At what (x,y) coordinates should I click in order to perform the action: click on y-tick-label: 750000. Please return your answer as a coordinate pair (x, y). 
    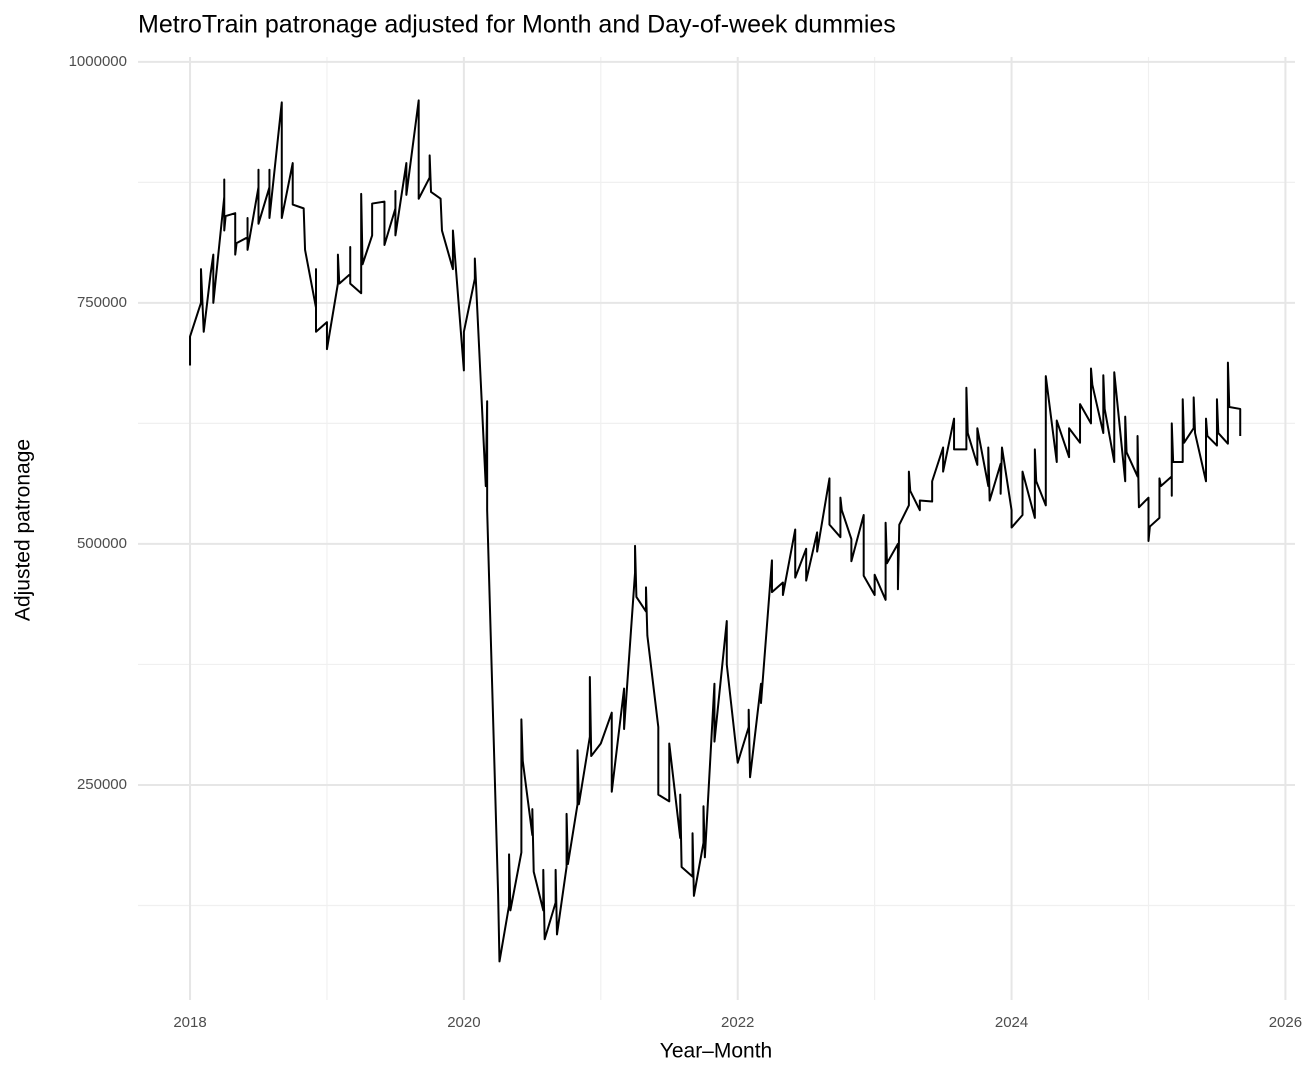
    Looking at the image, I should click on (102, 302).